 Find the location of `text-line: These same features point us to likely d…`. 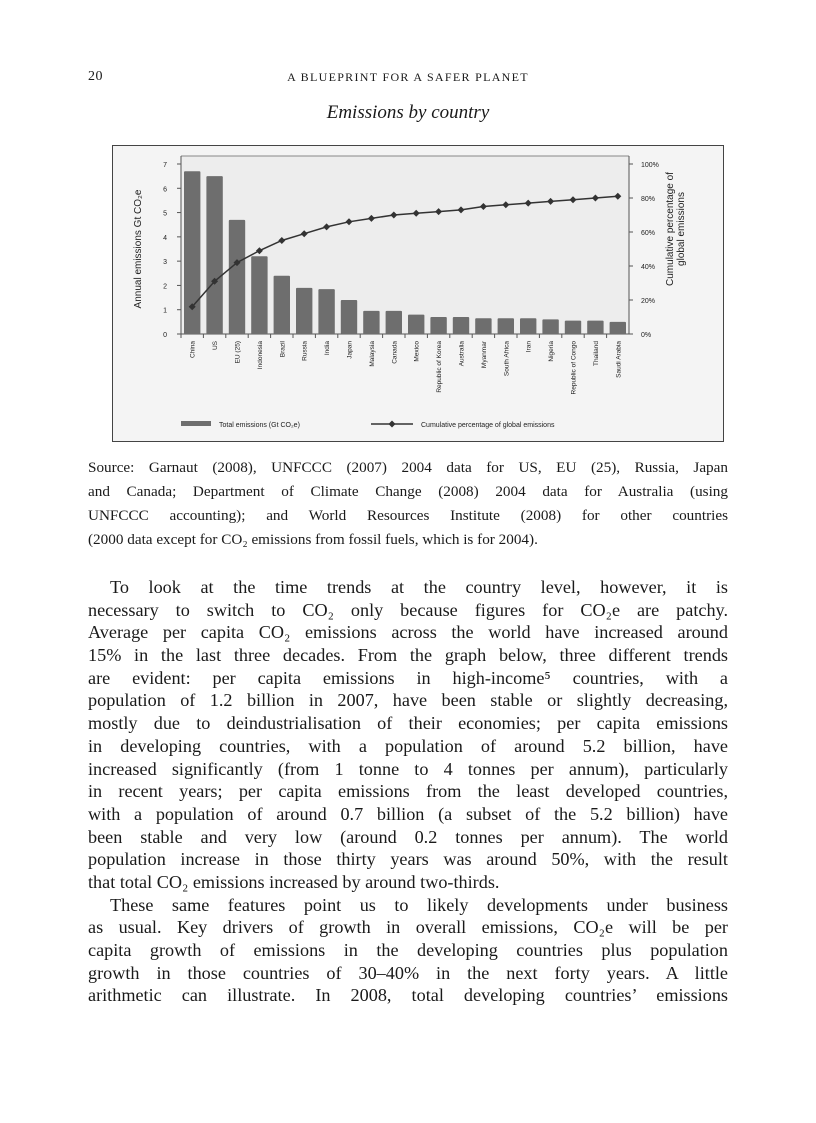

text-line: These same features point us to likely d… is located at coordinates (419, 904).